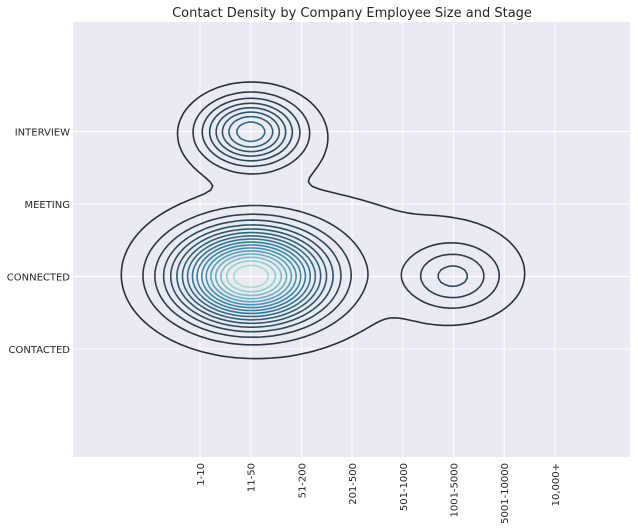  What do you see at coordinates (404, 487) in the screenshot?
I see `x-tick-label: 501-1000` at bounding box center [404, 487].